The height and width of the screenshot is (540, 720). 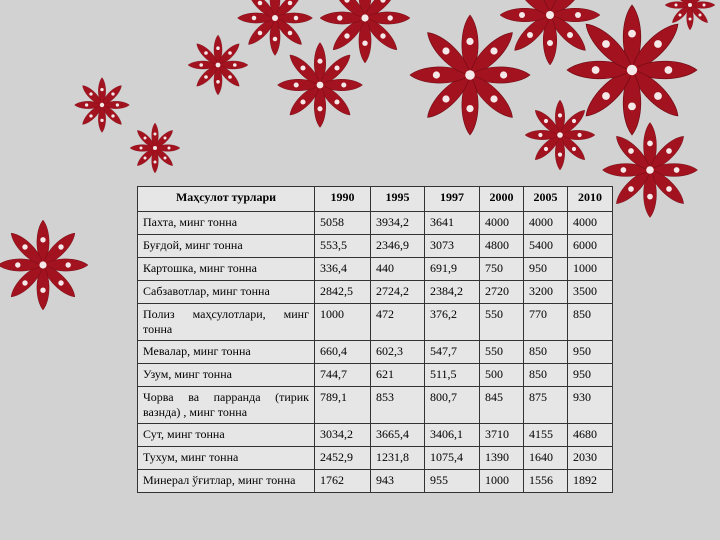 What do you see at coordinates (226, 246) in the screenshot?
I see `row-label: Буғдой, минг тонна` at bounding box center [226, 246].